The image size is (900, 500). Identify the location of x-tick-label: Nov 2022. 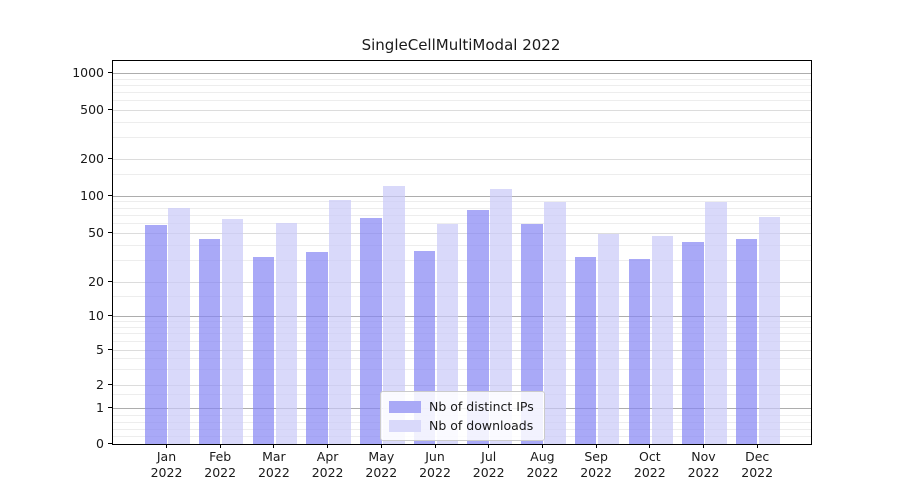
(704, 464).